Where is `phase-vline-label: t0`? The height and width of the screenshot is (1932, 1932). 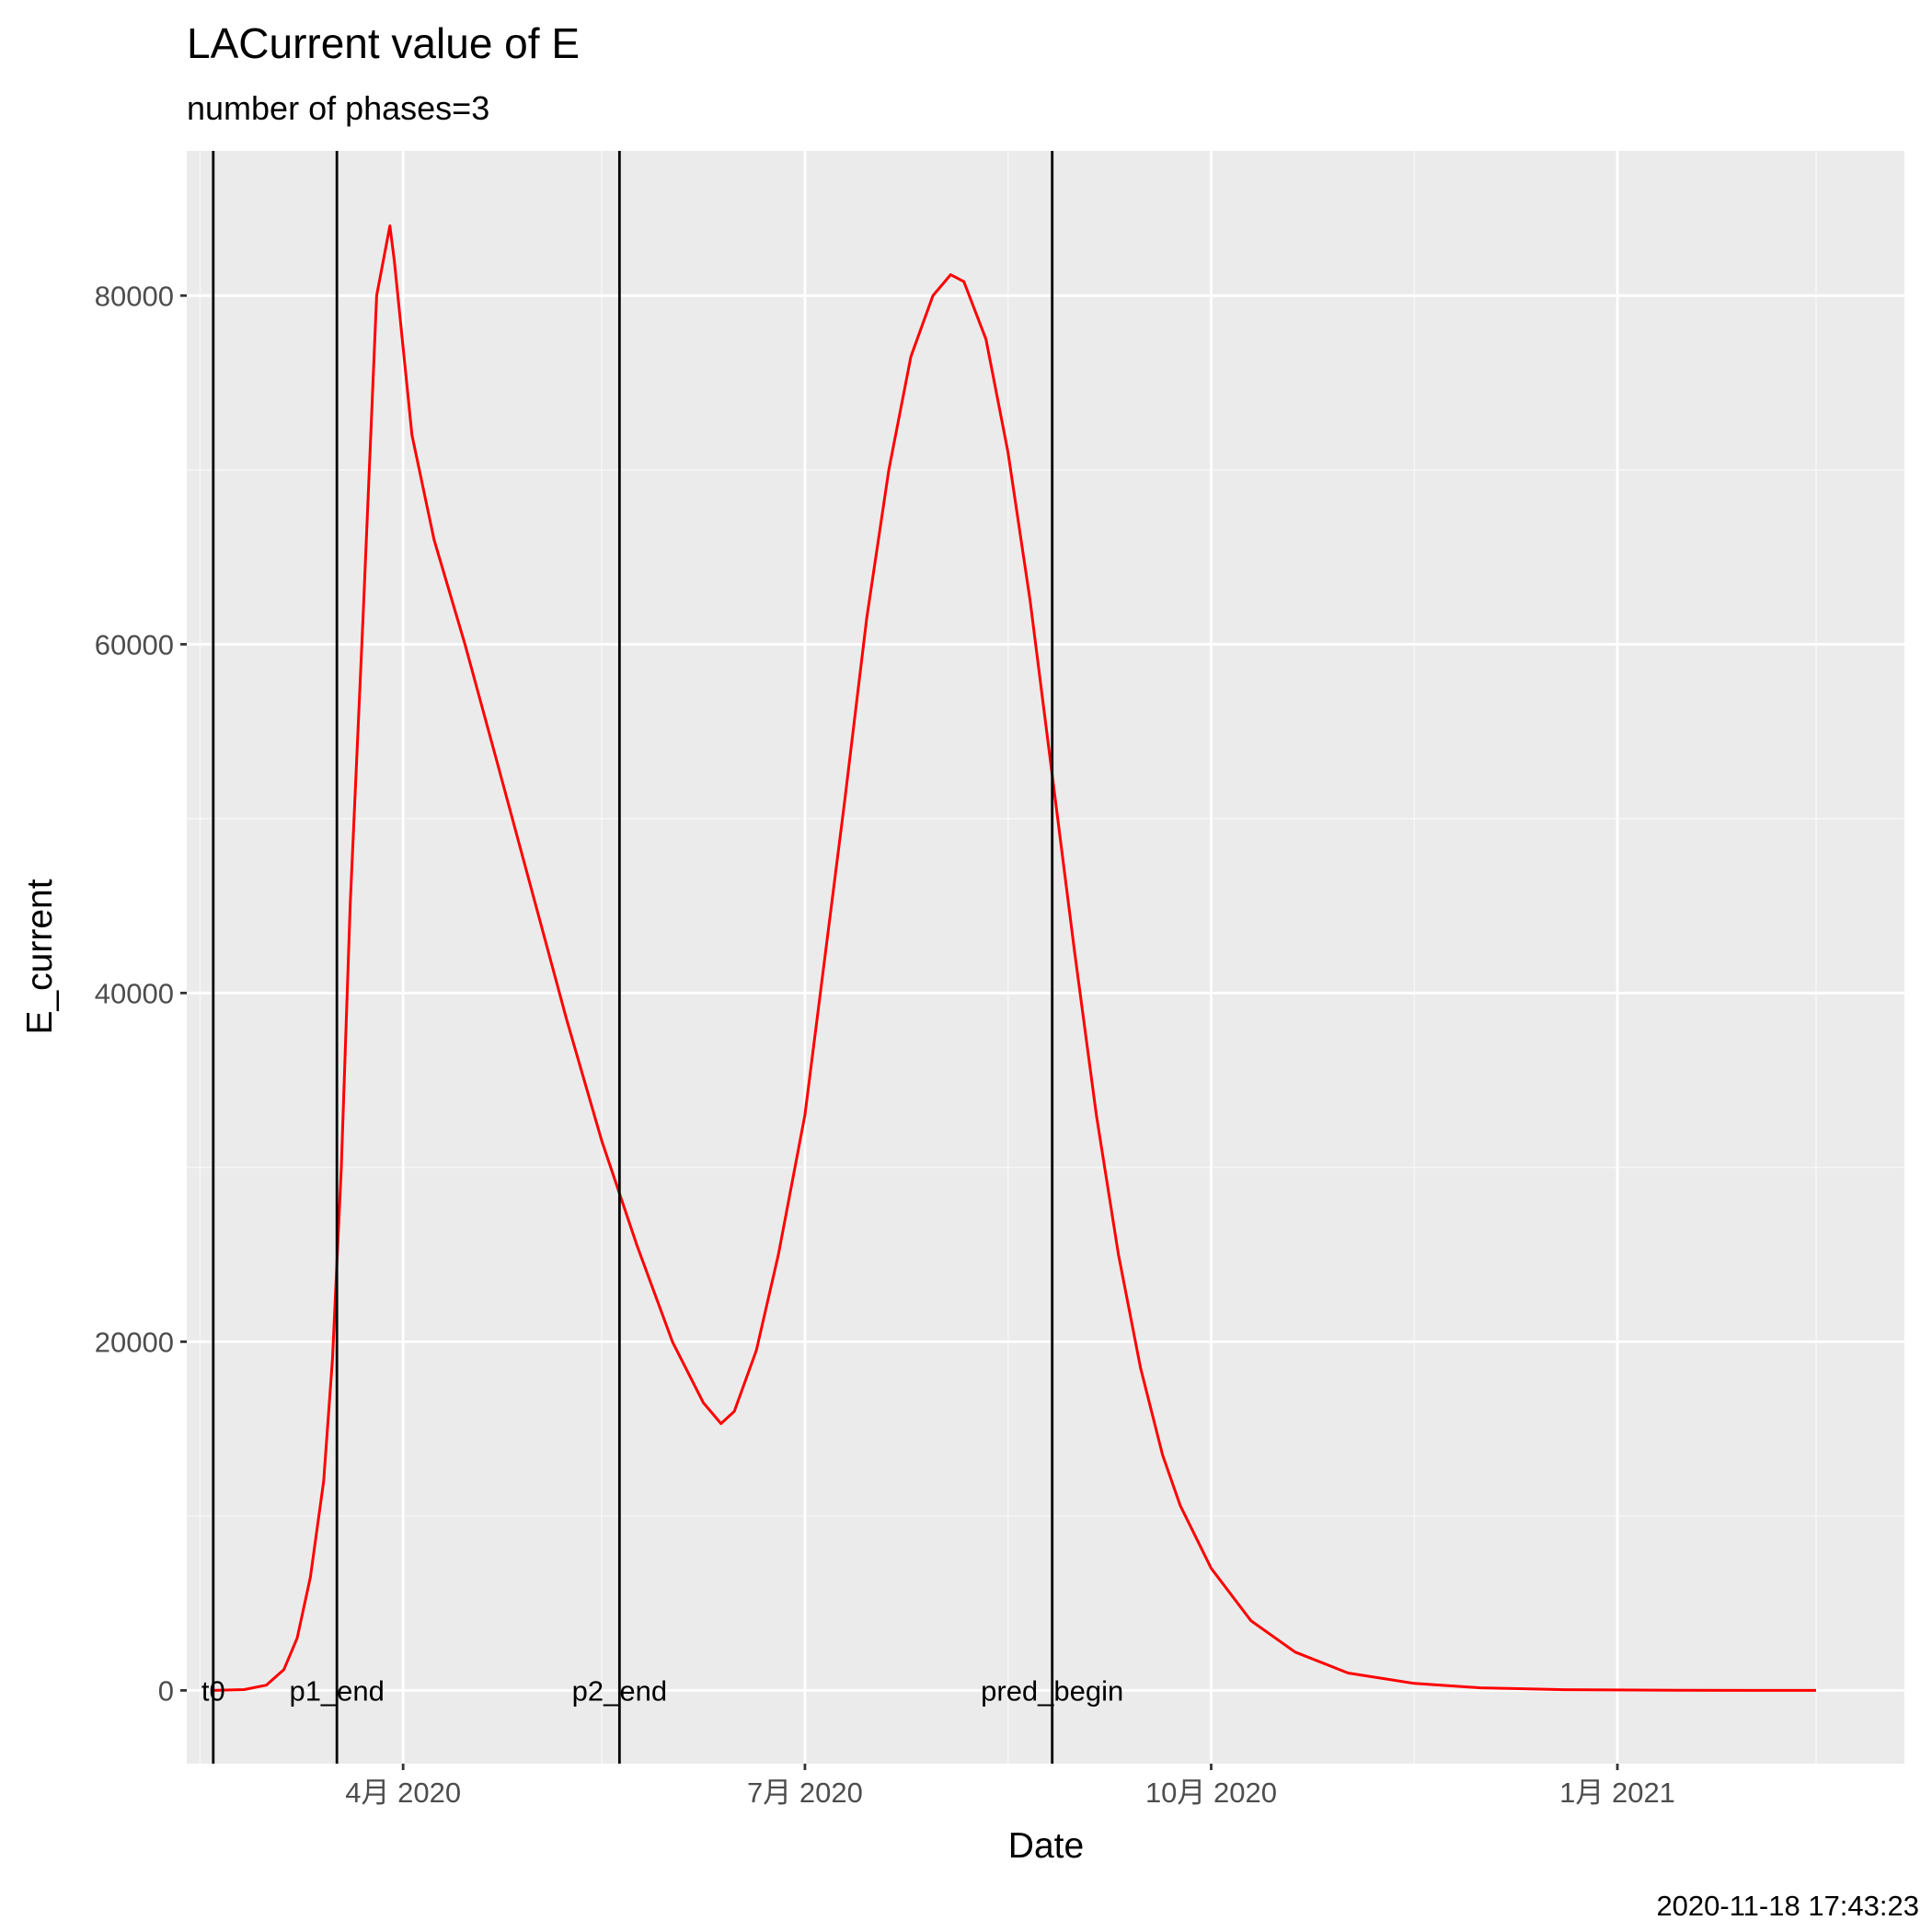
phase-vline-label: t0 is located at coordinates (213, 1690).